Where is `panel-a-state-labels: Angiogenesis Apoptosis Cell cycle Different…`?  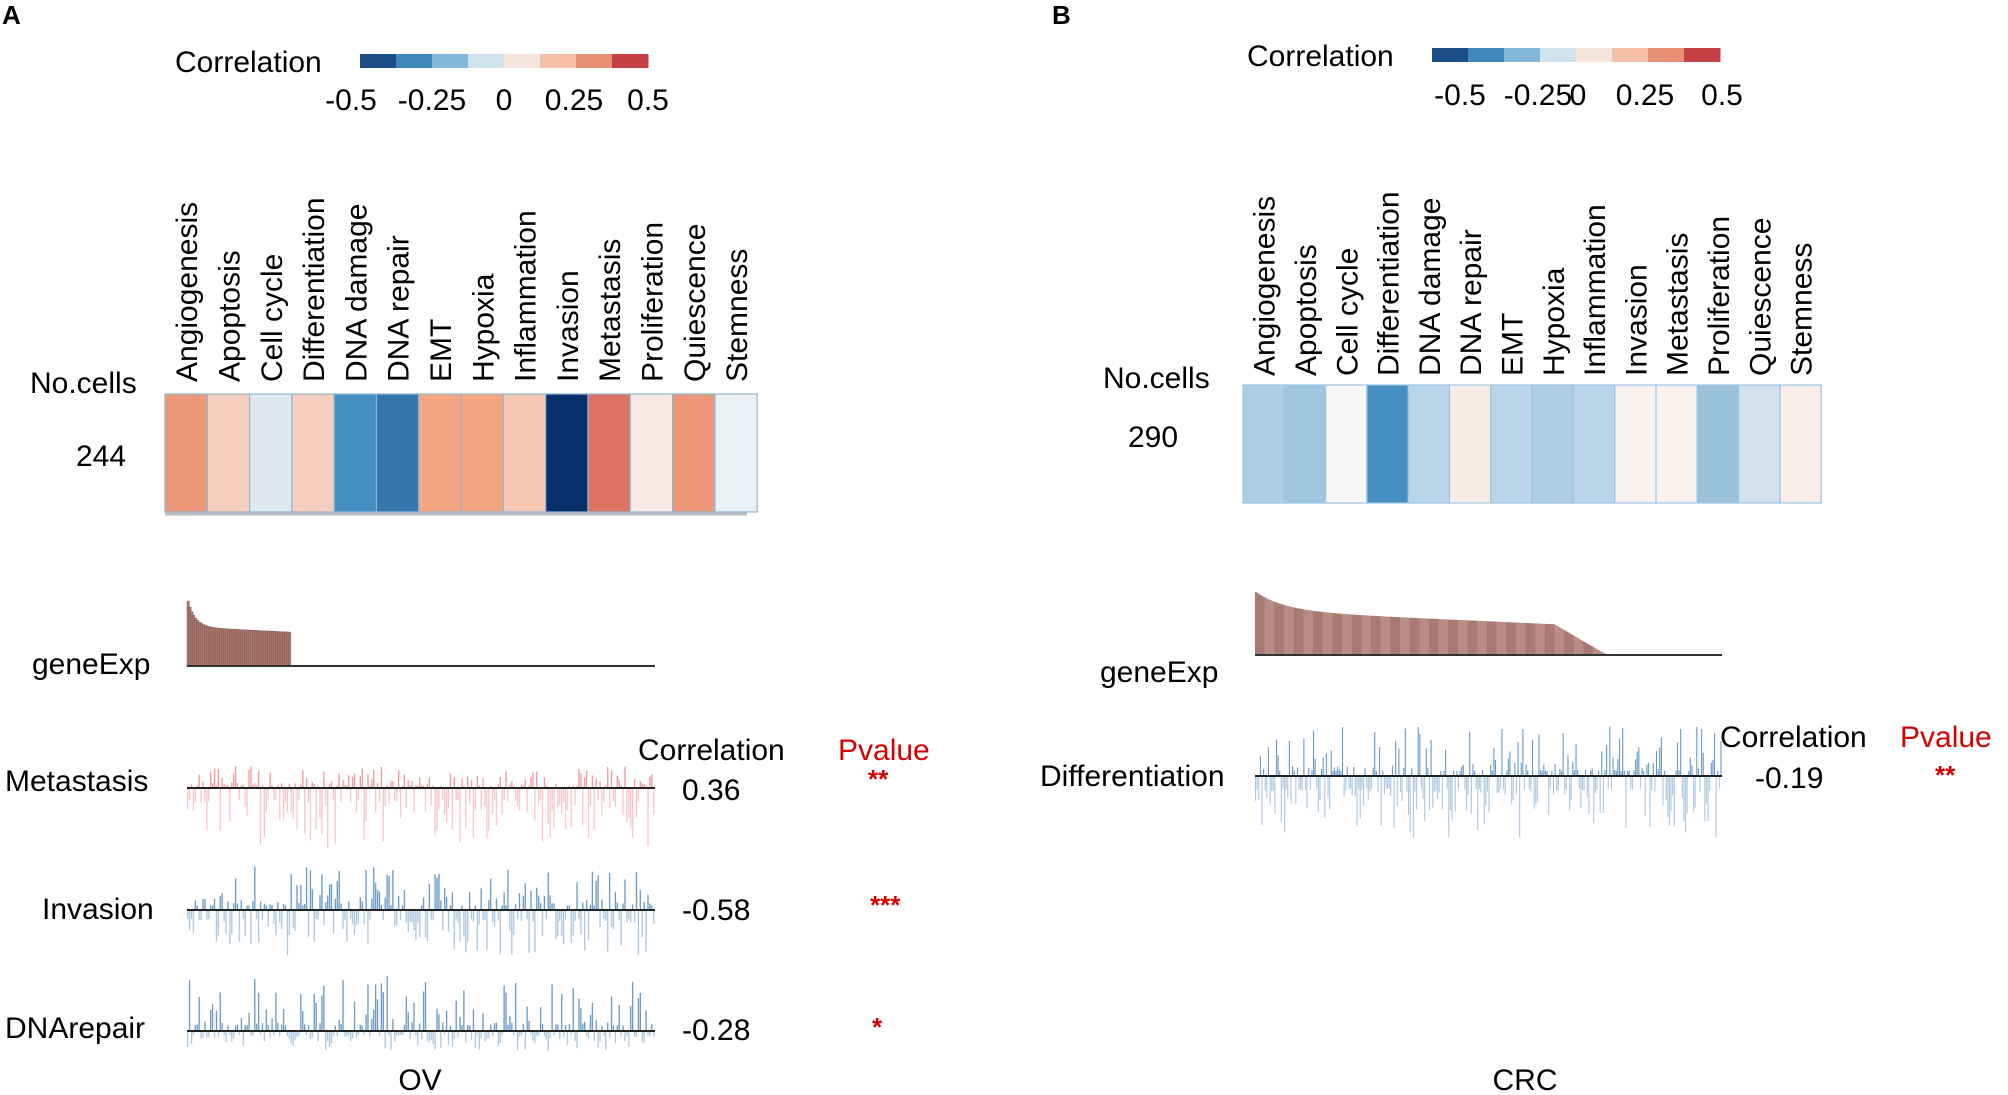 panel-a-state-labels: Angiogenesis Apoptosis Cell cycle Different… is located at coordinates (462, 289).